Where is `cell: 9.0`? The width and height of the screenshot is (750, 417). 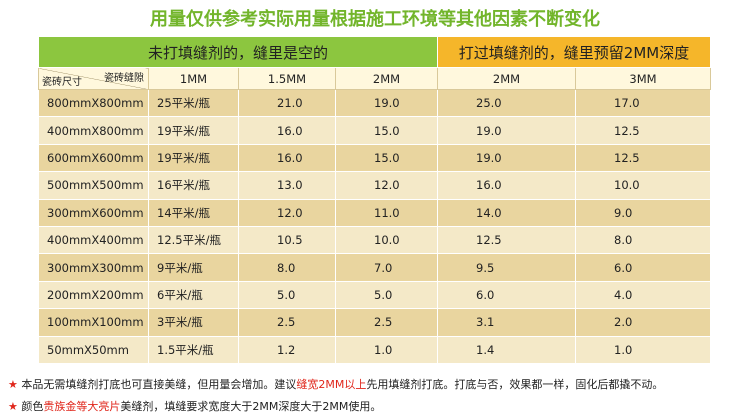
cell: 9.0 is located at coordinates (643, 212).